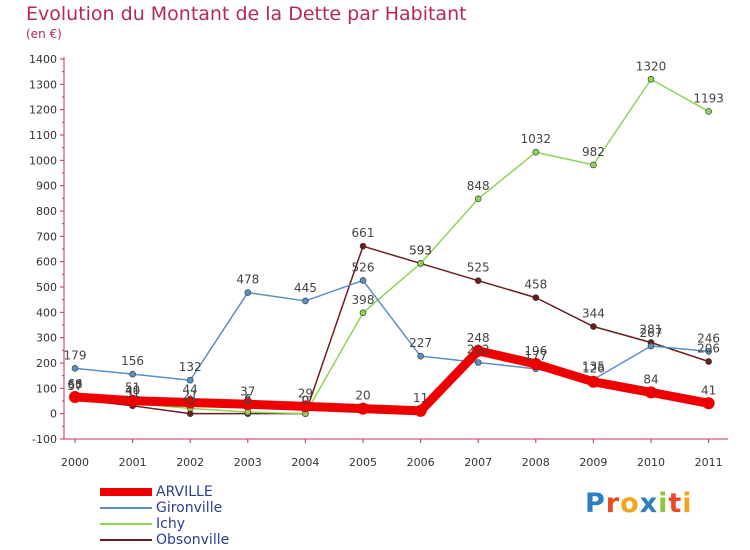  I want to click on y-tick-label: 0, so click(53, 414).